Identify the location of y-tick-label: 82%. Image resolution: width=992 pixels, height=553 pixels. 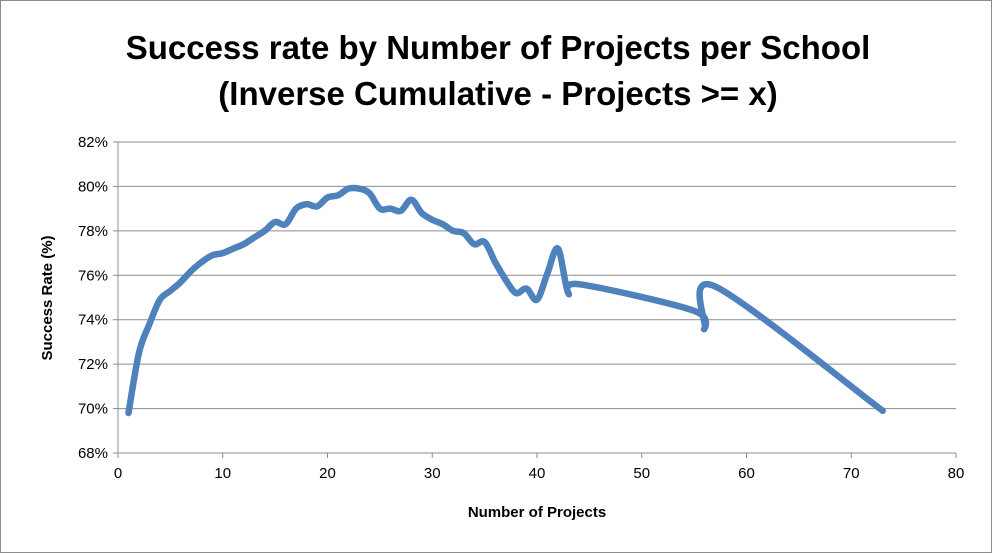
(93, 142).